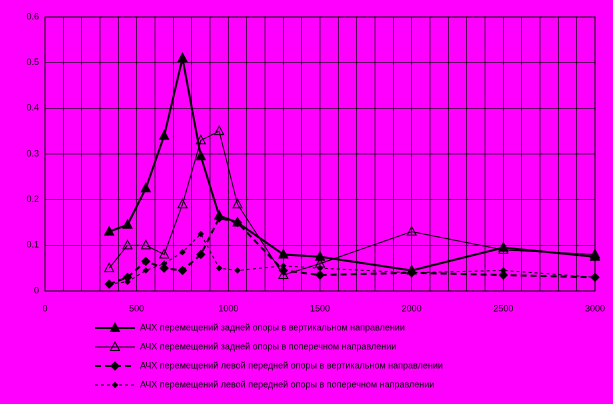 The width and height of the screenshot is (613, 404). Describe the element at coordinates (228, 308) in the screenshot. I see `x-tick-label: 1000` at that location.